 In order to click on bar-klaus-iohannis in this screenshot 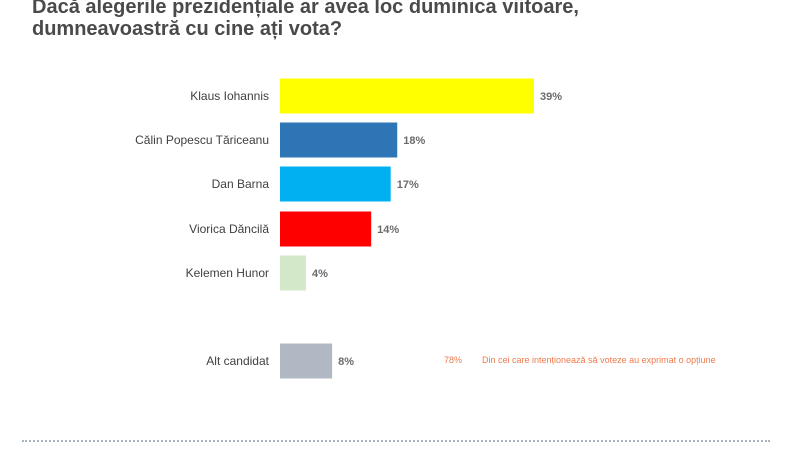, I will do `click(407, 96)`.